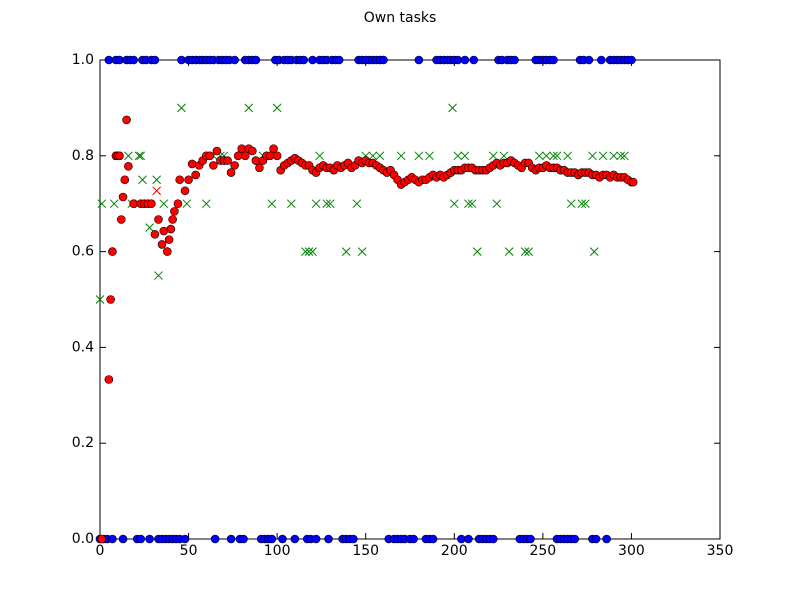 Image resolution: width=800 pixels, height=600 pixels. What do you see at coordinates (83, 443) in the screenshot?
I see `y-tick-label: 0.2` at bounding box center [83, 443].